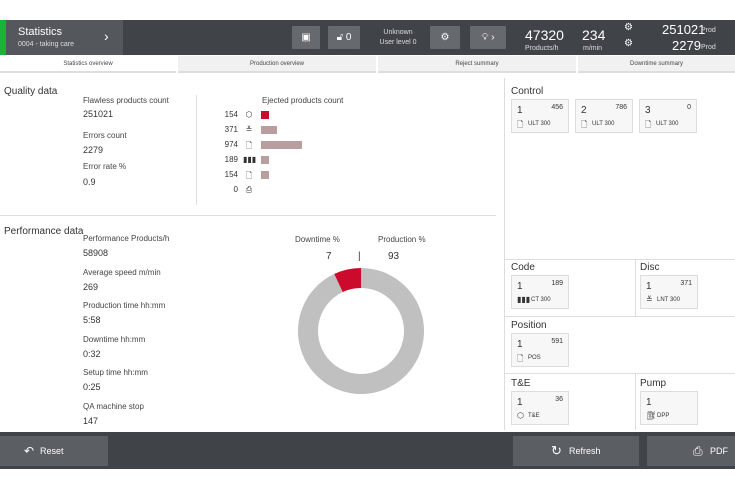  I want to click on refresh-icon: ↻, so click(556, 450).